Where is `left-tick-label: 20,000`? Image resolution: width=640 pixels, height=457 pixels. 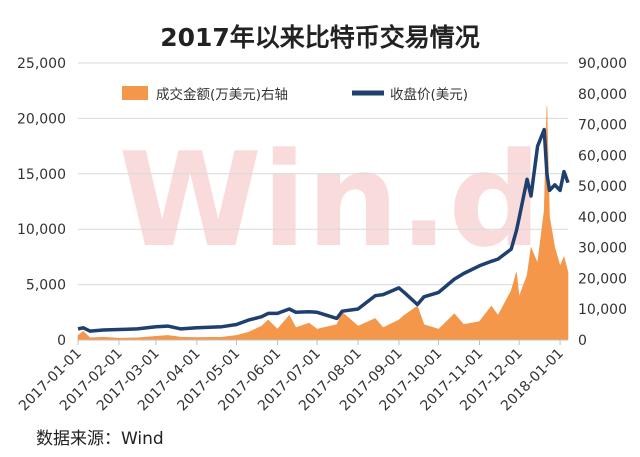 left-tick-label: 20,000 is located at coordinates (41, 119).